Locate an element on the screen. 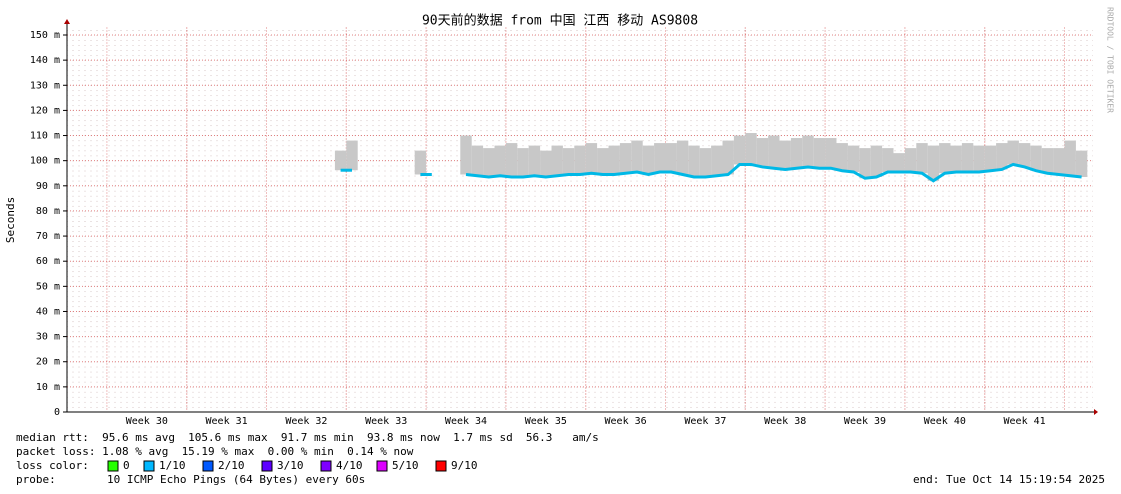 The image size is (1121, 494). y-tick-label: 70 m is located at coordinates (48, 236).